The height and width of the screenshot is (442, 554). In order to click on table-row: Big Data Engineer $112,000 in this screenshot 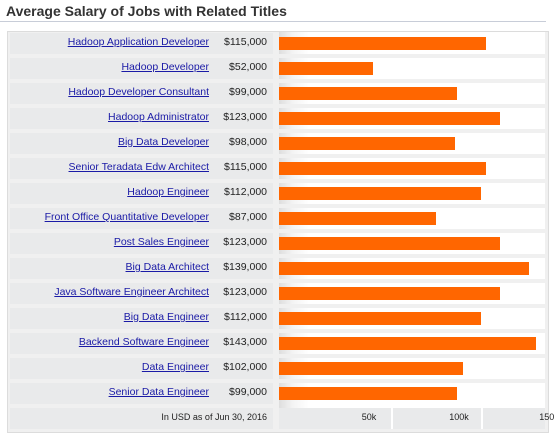, I will do `click(141, 318)`.